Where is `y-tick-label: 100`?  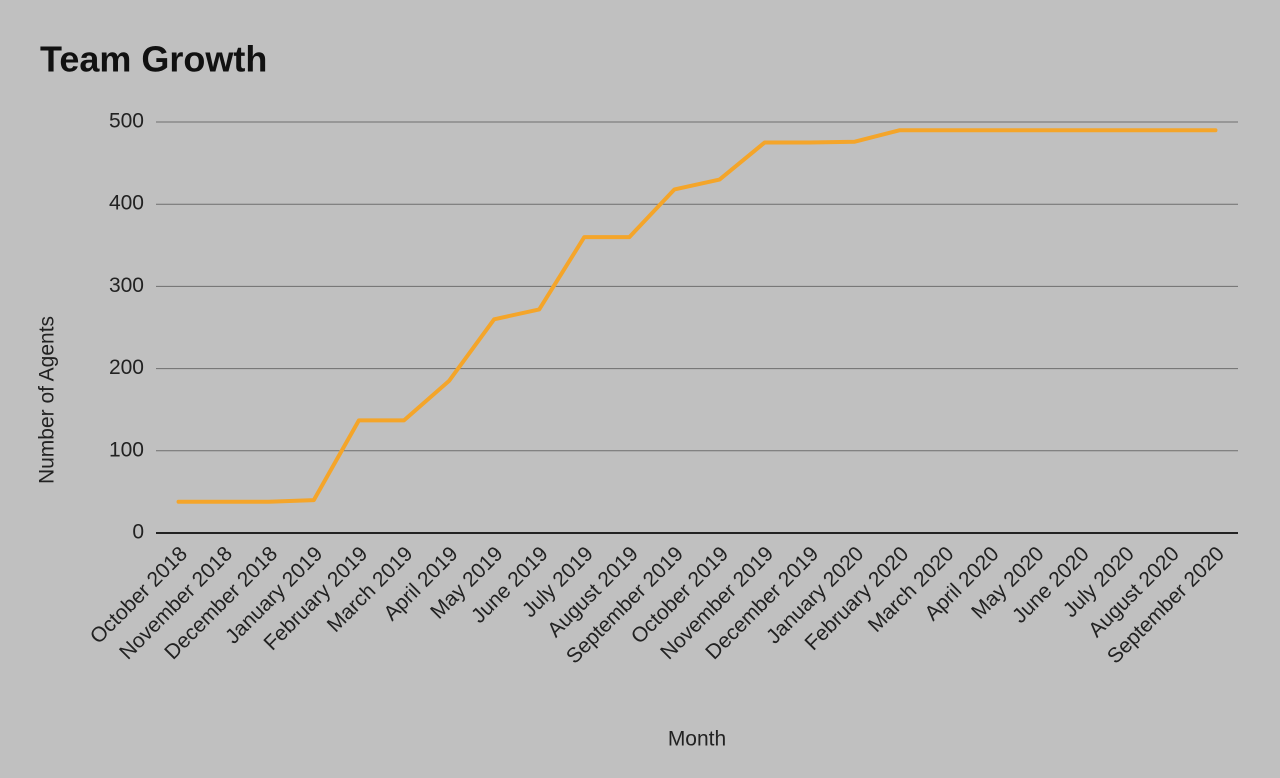
y-tick-label: 100 is located at coordinates (126, 449).